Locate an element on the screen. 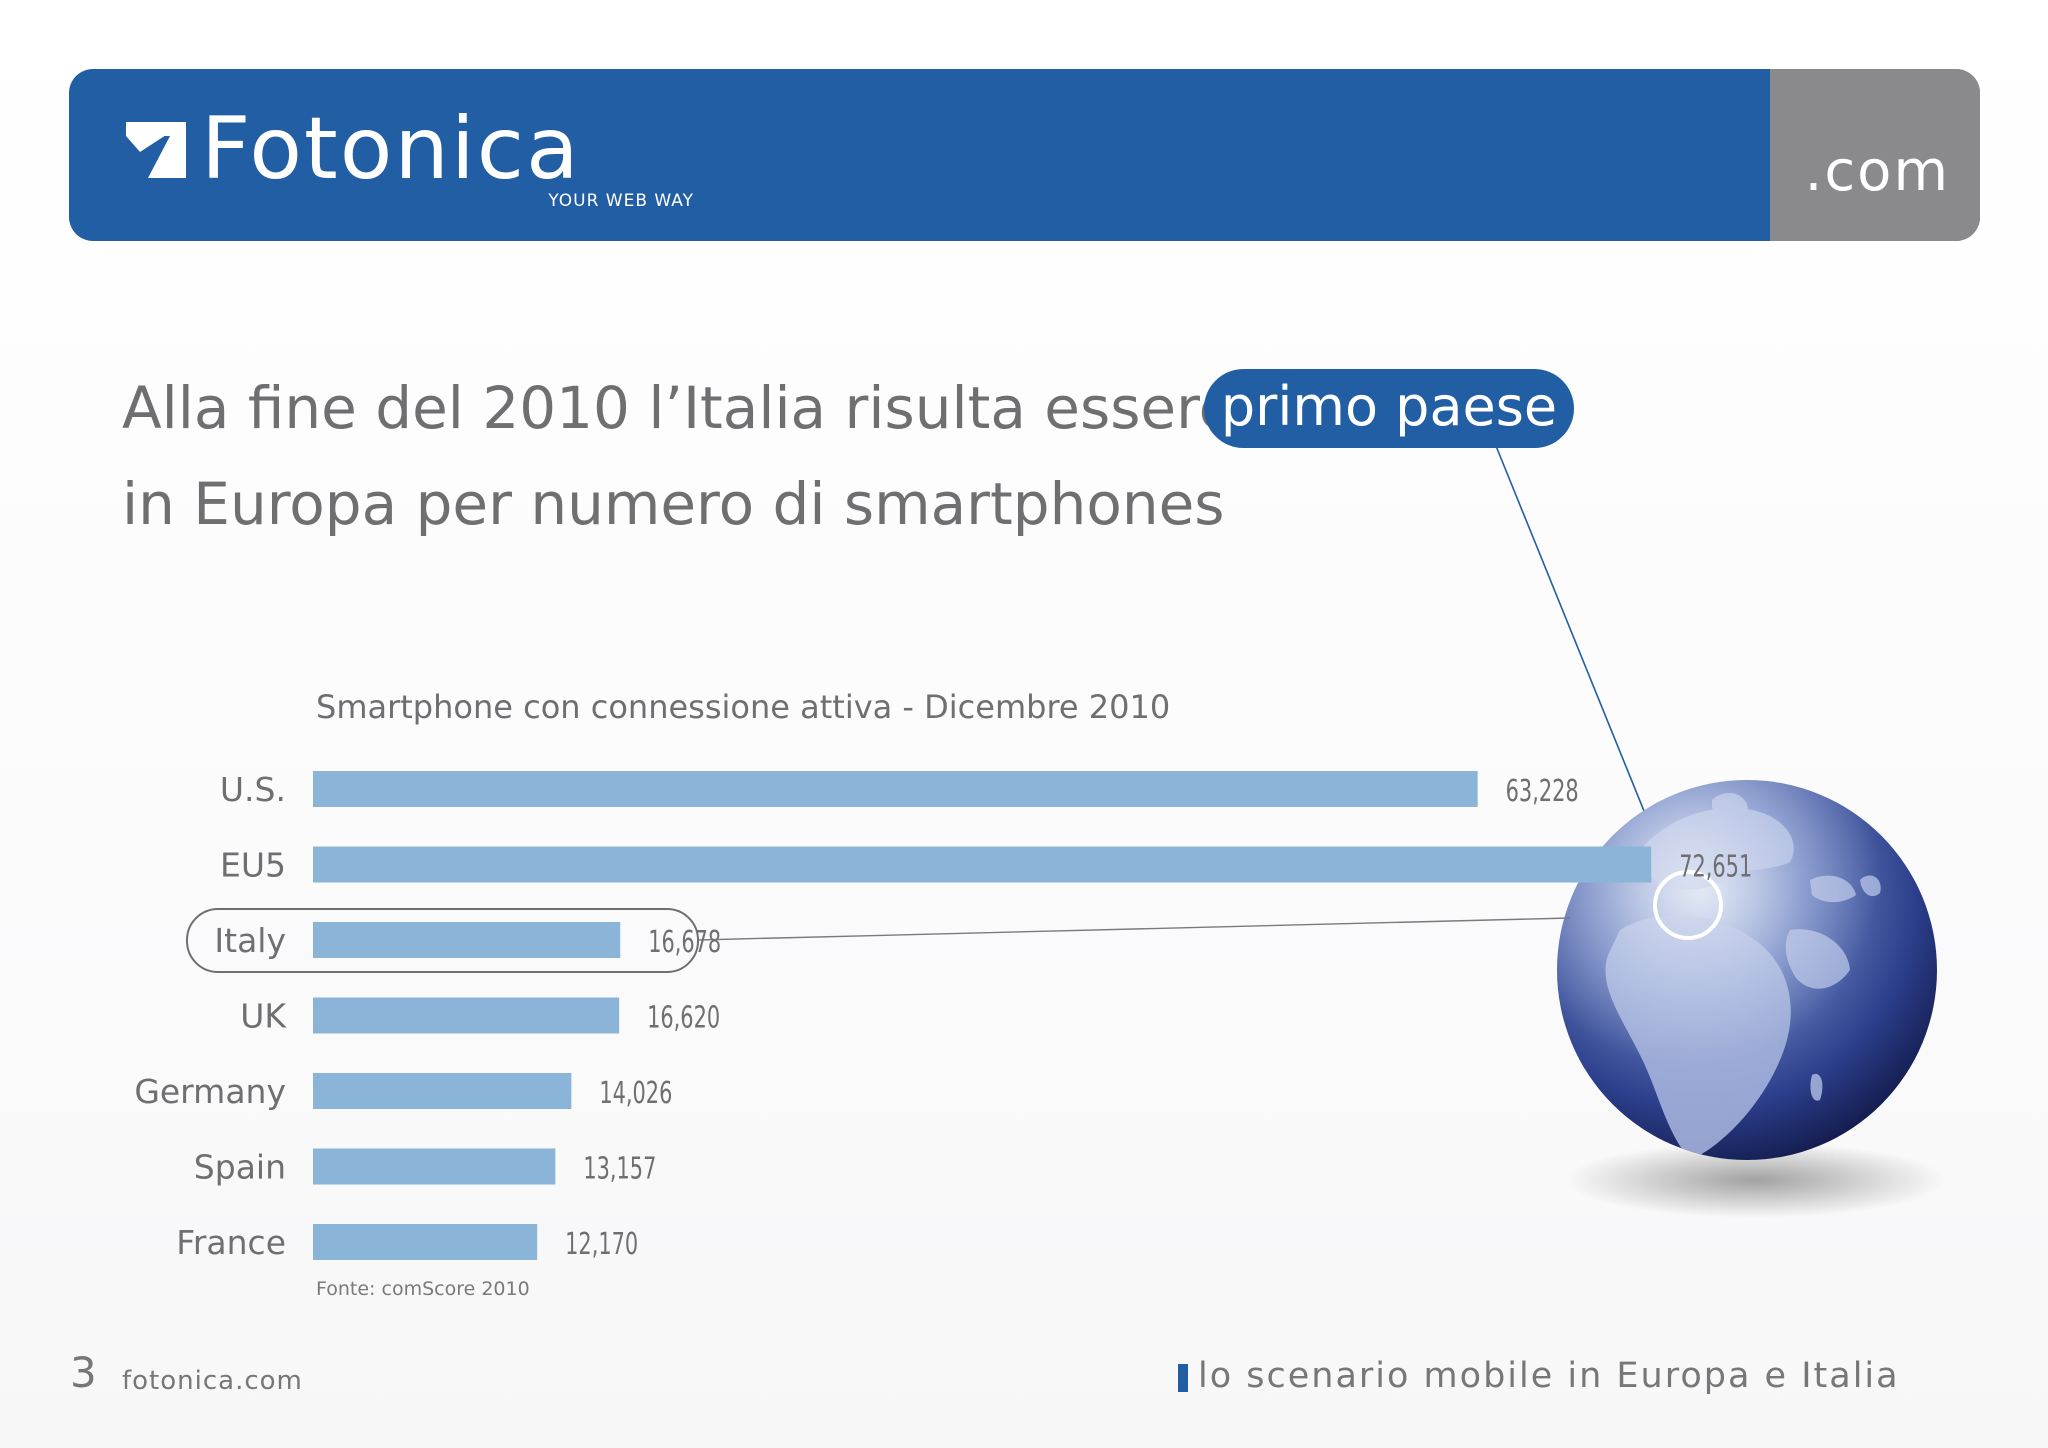  fotonica-logo-icon is located at coordinates (156, 150).